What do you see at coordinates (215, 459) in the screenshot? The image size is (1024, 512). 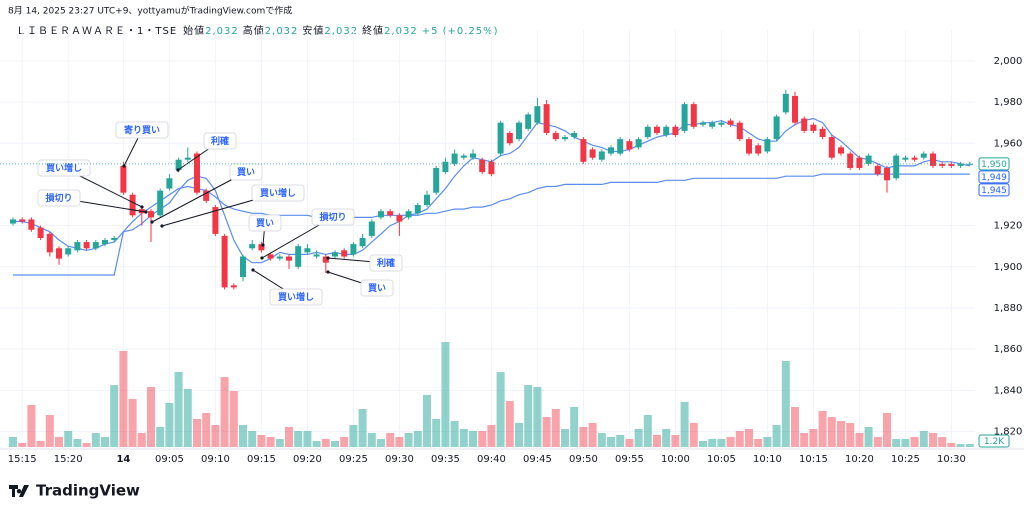 I see `x-tick-label: 09:10` at bounding box center [215, 459].